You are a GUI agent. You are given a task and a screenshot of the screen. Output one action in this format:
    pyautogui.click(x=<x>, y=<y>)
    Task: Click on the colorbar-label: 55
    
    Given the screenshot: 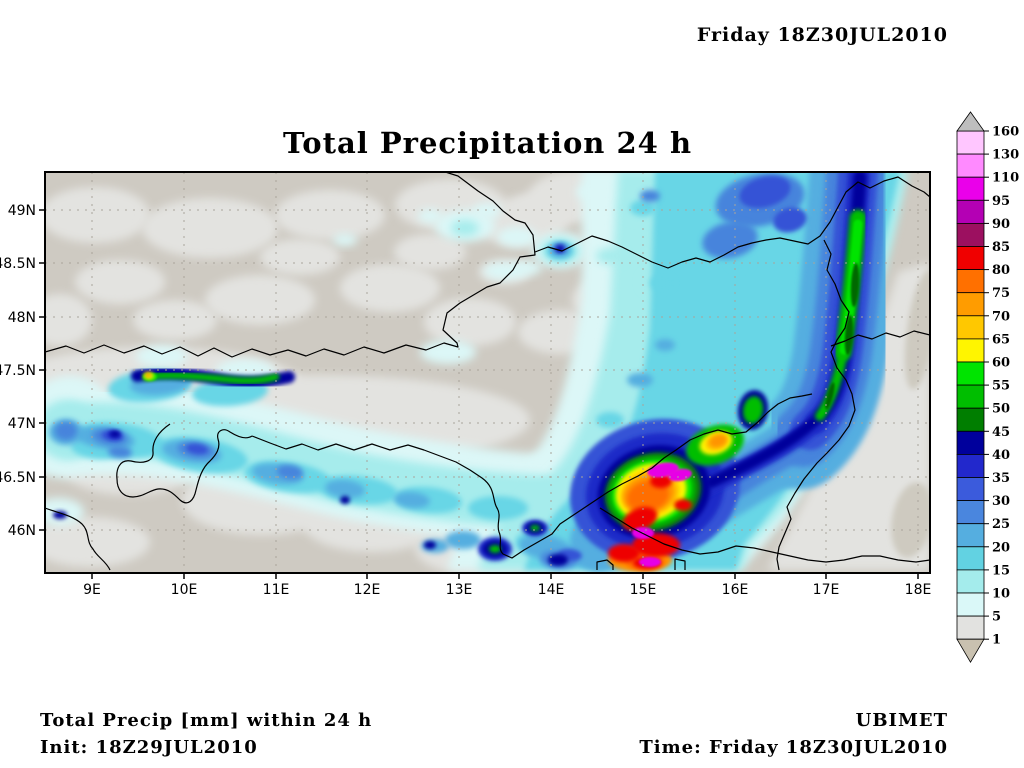 What is the action you would take?
    pyautogui.click(x=1001, y=386)
    